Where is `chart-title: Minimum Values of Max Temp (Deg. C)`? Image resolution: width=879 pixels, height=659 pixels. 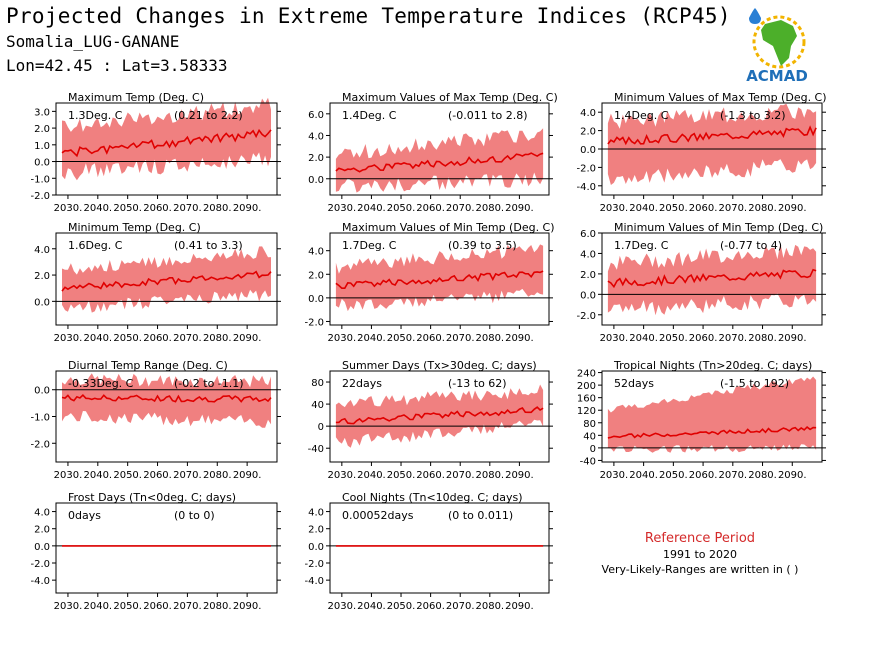
chart-title: Minimum Values of Max Temp (Deg. C) is located at coordinates (720, 97).